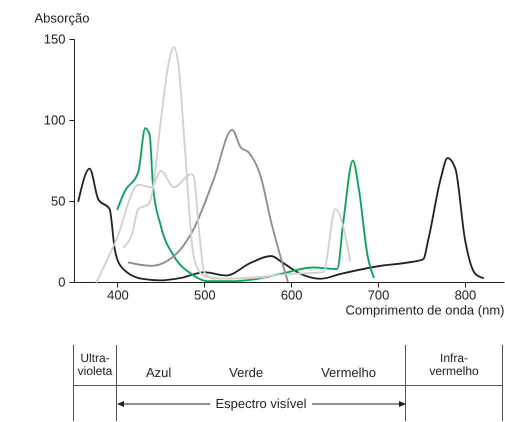 The width and height of the screenshot is (505, 422). What do you see at coordinates (261, 403) in the screenshot?
I see `text: Espectro visível` at bounding box center [261, 403].